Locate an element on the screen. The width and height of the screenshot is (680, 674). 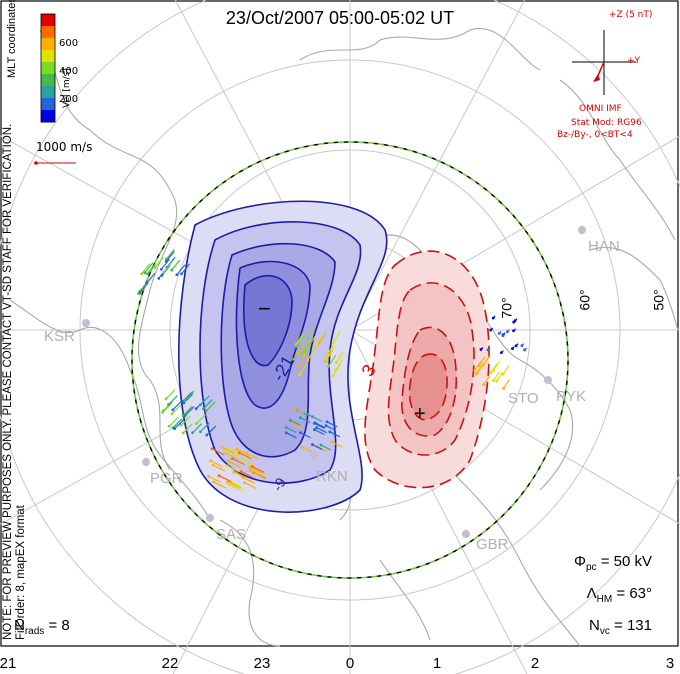
imf-condition: Bz-/By-, 0<BT<4 is located at coordinates (595, 135).